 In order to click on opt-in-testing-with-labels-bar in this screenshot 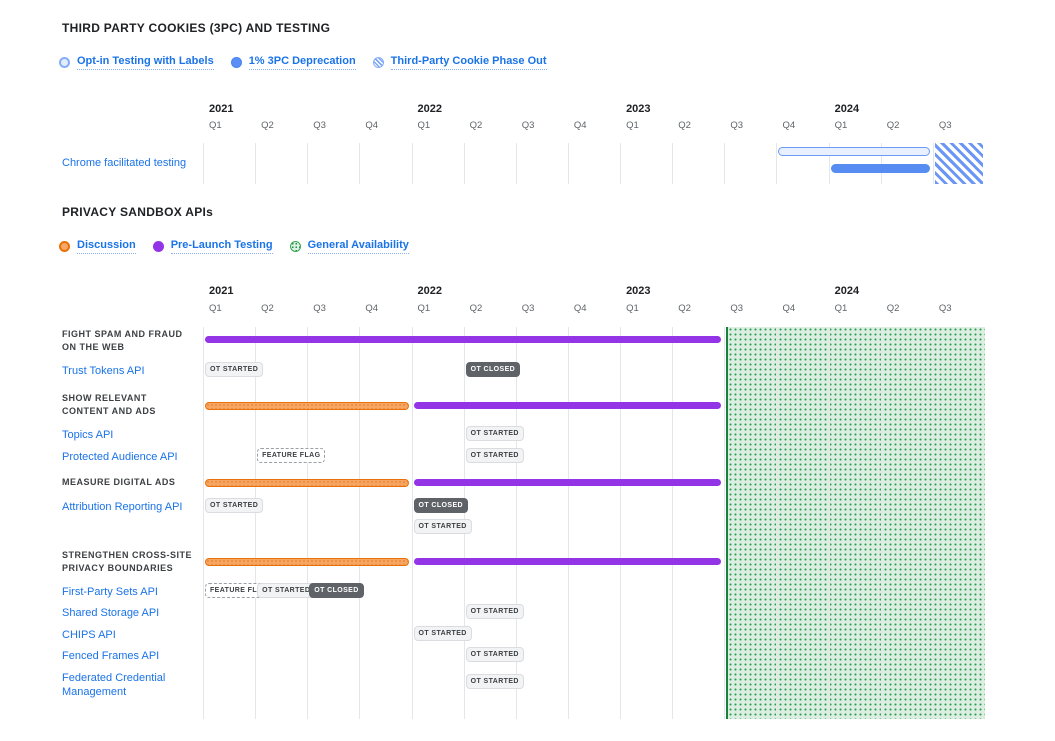, I will do `click(854, 151)`.